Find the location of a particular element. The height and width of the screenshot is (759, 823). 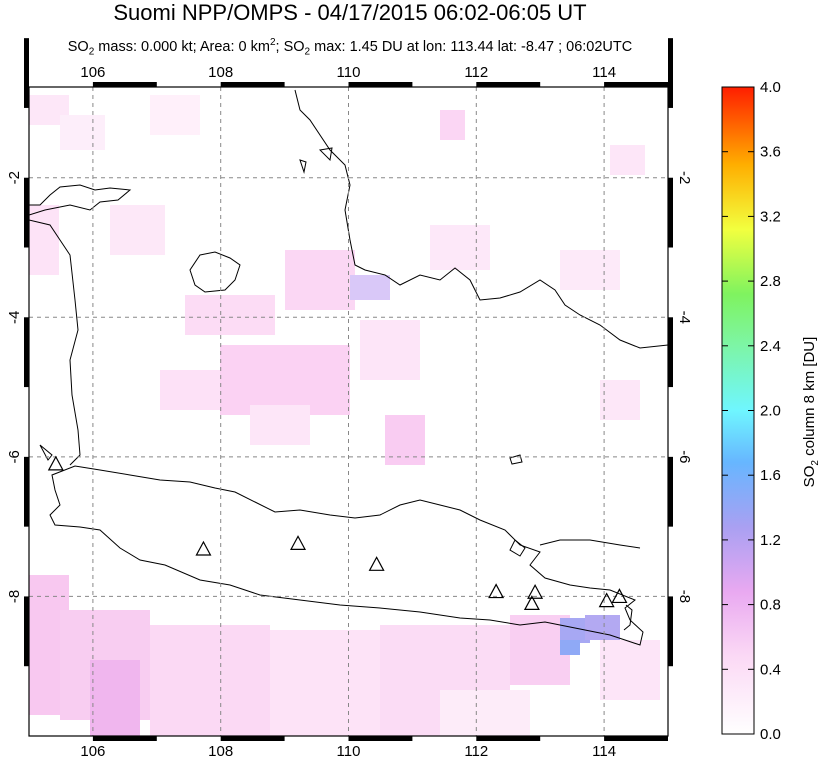

x-tick-label-top: 108 is located at coordinates (220, 72).